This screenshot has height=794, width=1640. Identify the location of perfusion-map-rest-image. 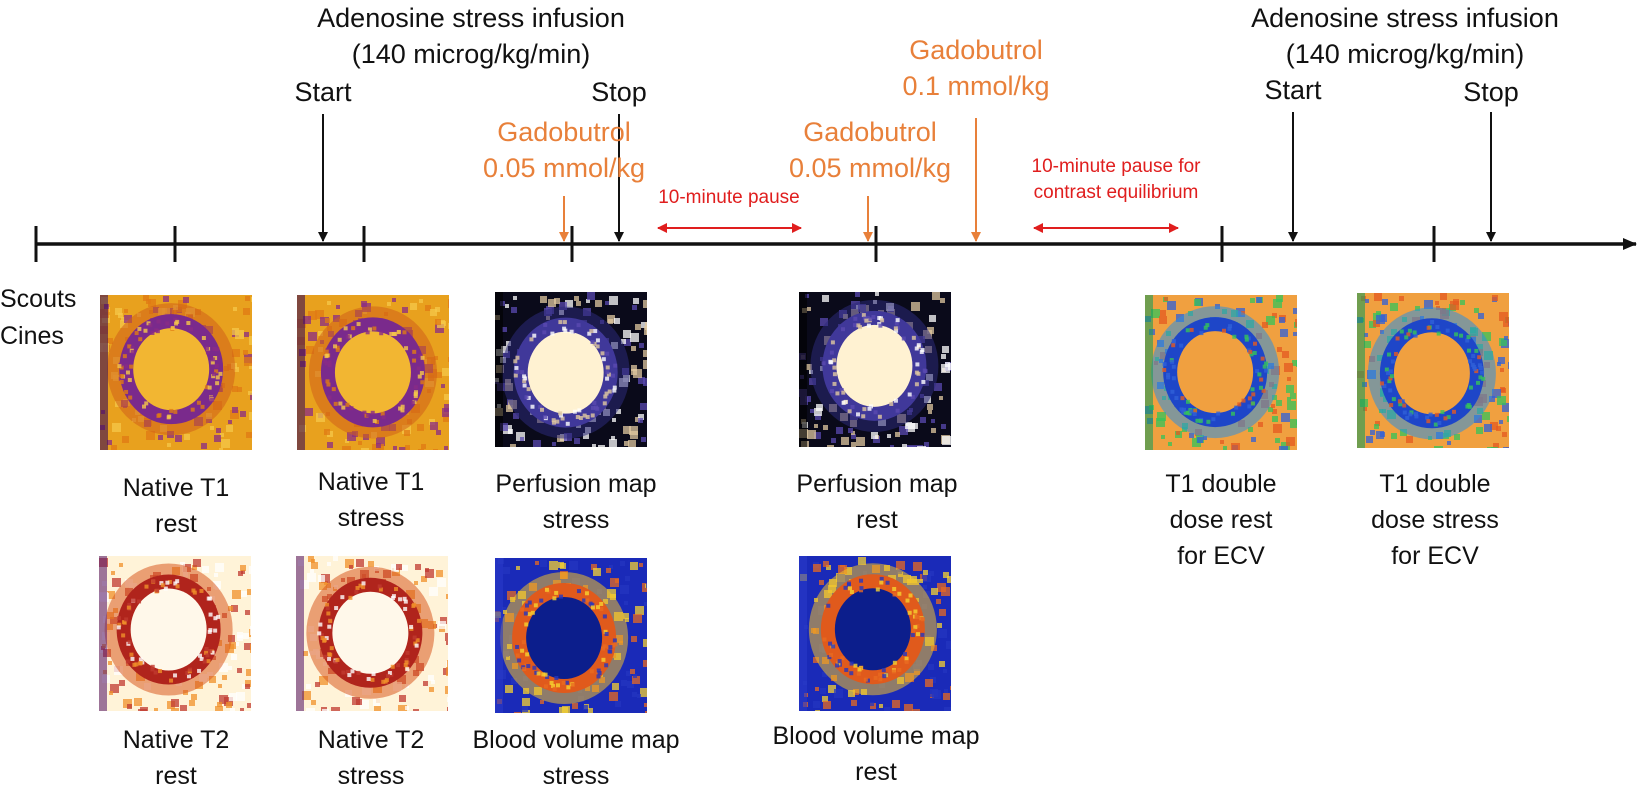
(875, 369).